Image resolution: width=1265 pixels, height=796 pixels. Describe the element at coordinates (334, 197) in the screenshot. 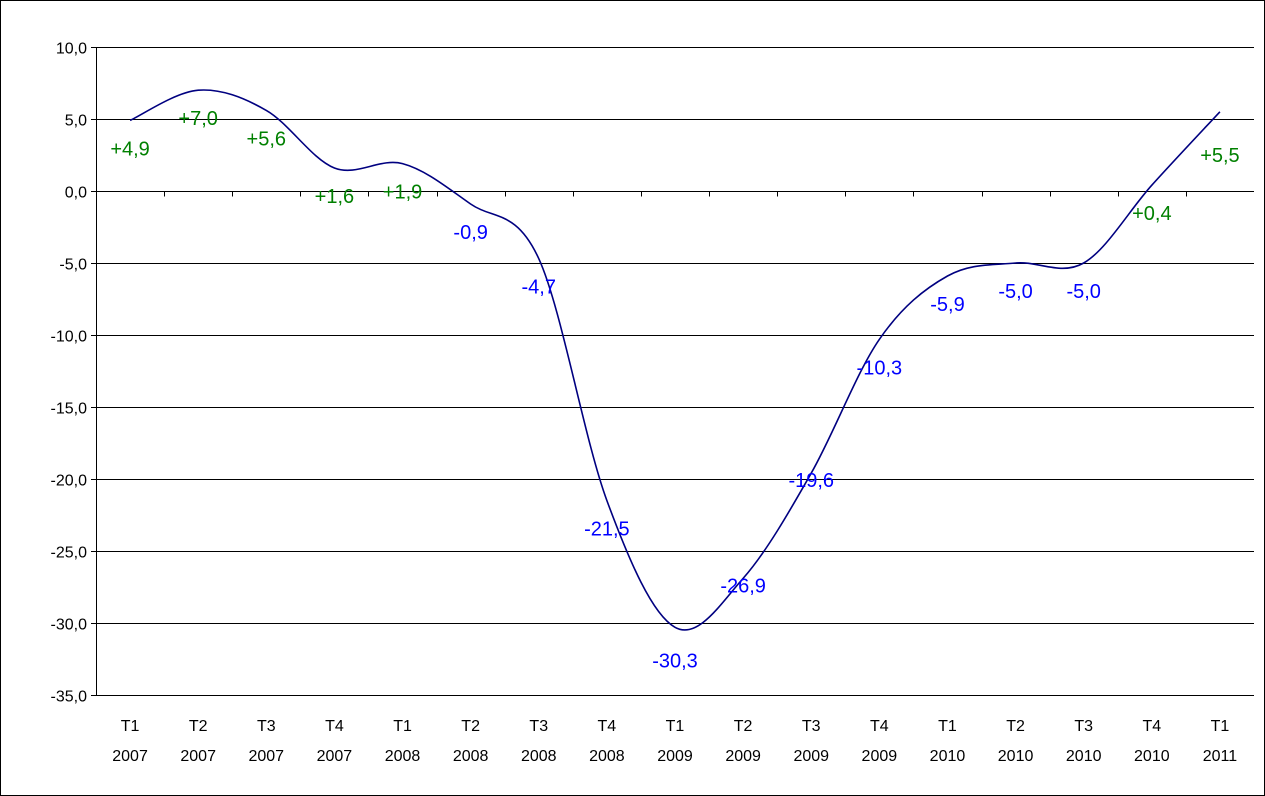

I see `data-label: +1,6` at that location.